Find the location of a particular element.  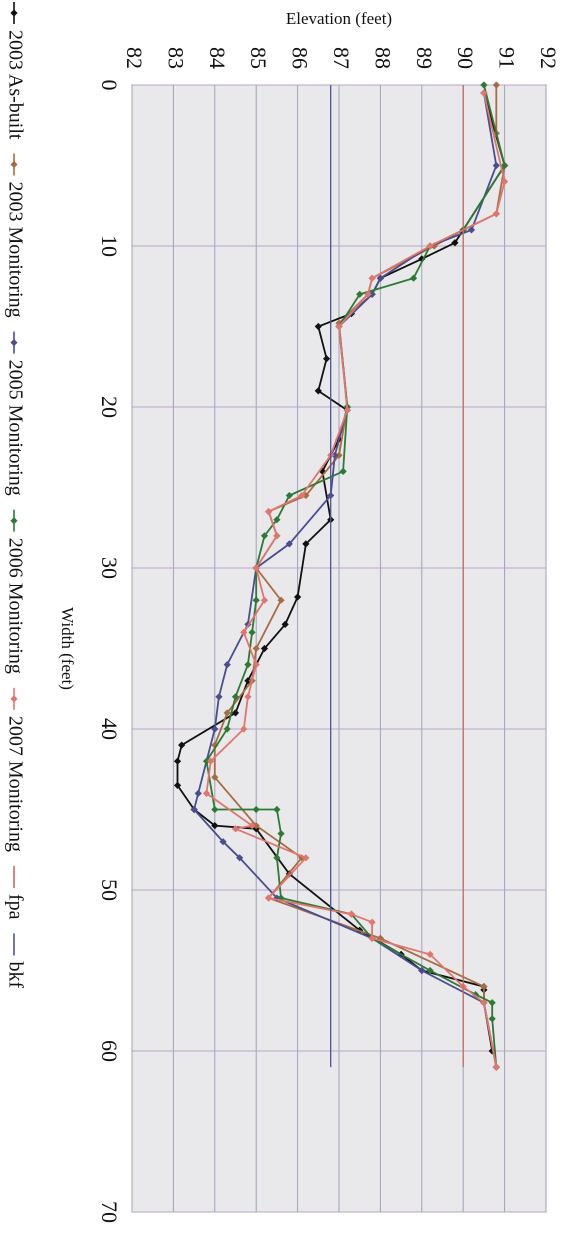

legend-label: fpa is located at coordinates (15, 907).